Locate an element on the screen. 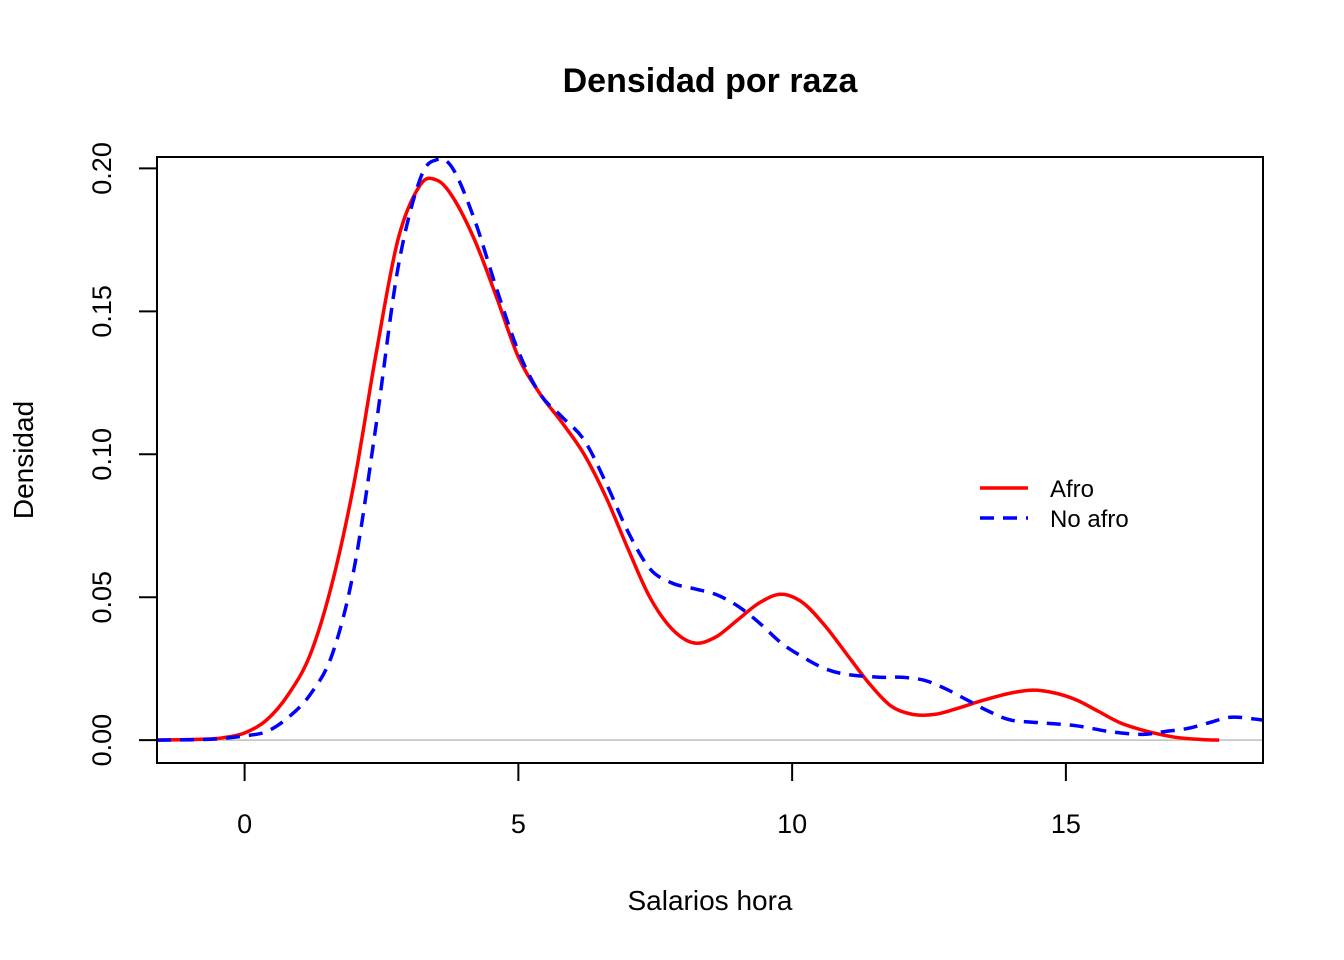 The image size is (1344, 960). y-axis-label: Densidad is located at coordinates (23, 460).